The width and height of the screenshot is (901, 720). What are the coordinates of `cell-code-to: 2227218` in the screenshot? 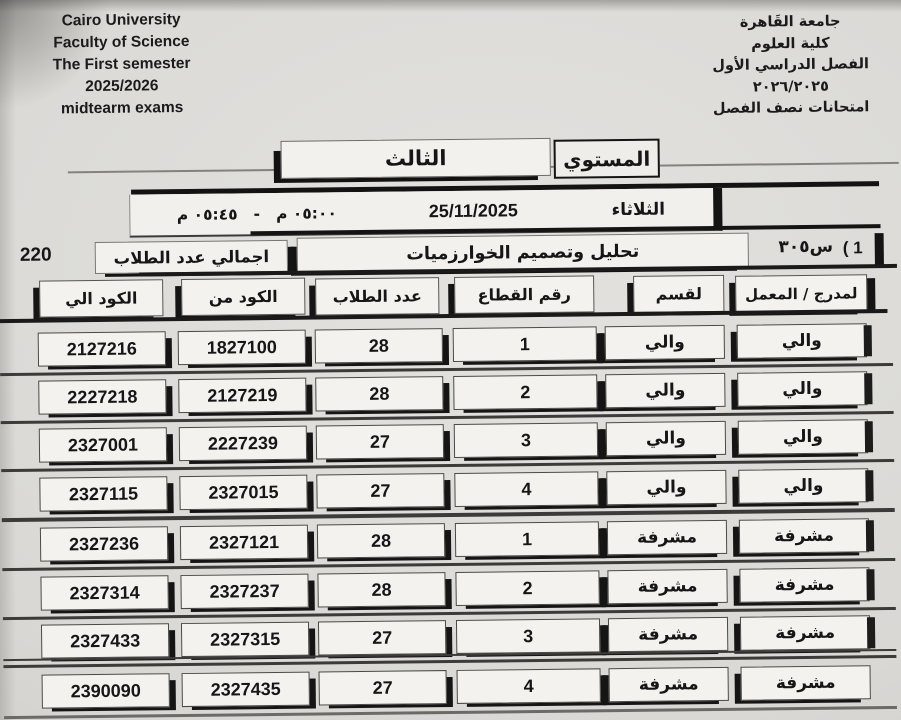 It's located at (102, 397).